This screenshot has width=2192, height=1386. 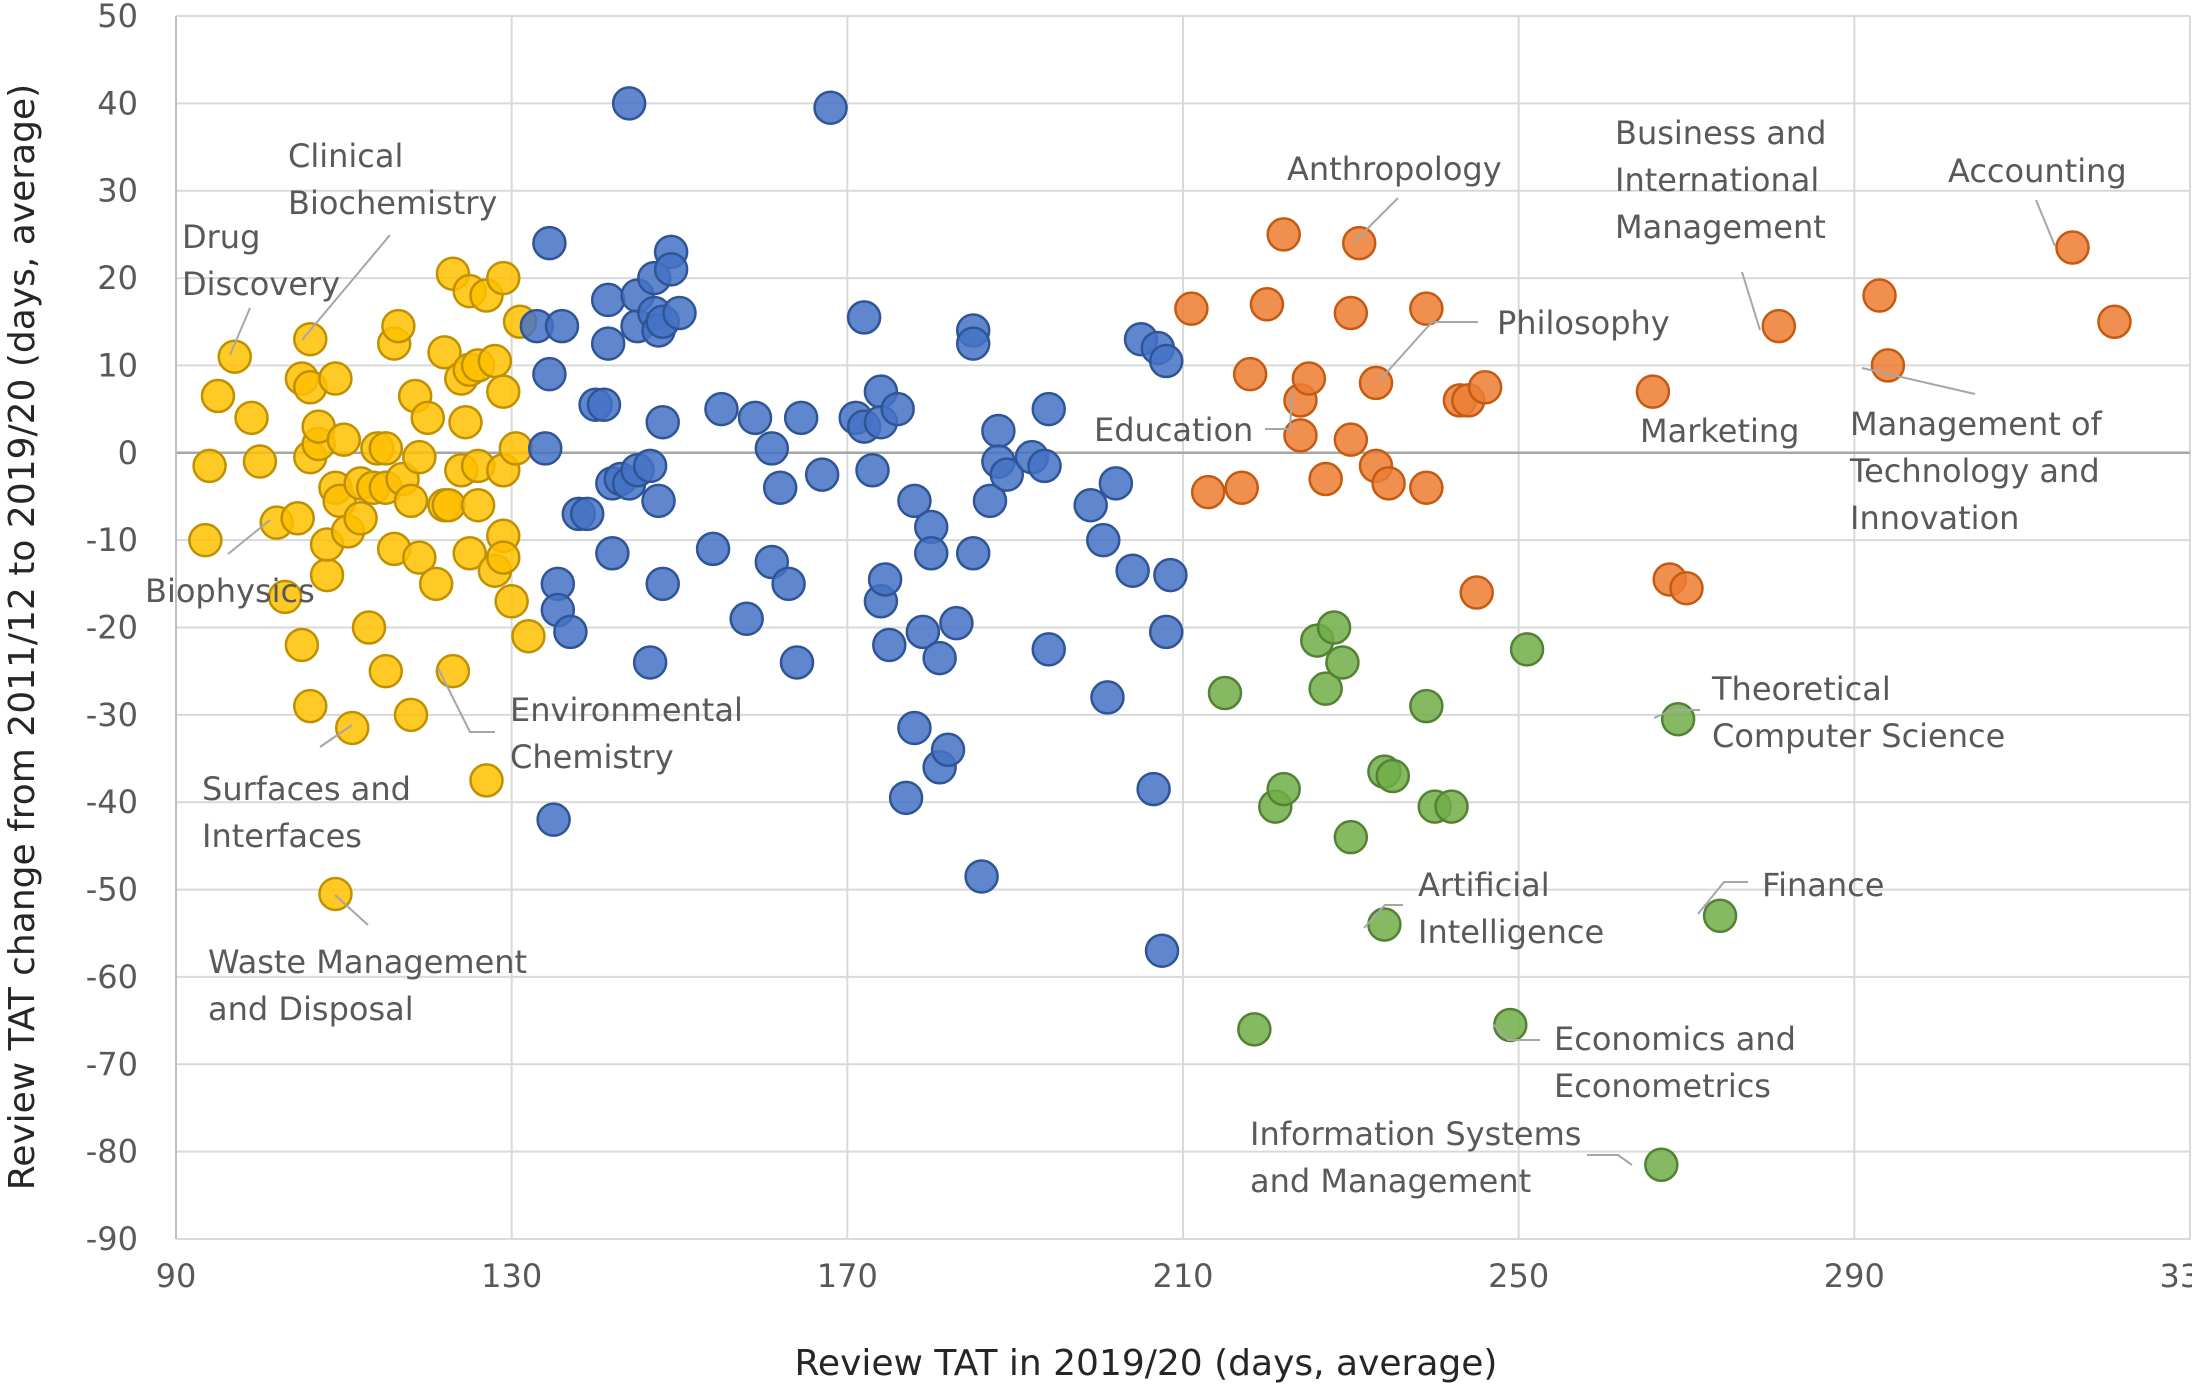 I want to click on y-tick-label: -60, so click(x=112, y=977).